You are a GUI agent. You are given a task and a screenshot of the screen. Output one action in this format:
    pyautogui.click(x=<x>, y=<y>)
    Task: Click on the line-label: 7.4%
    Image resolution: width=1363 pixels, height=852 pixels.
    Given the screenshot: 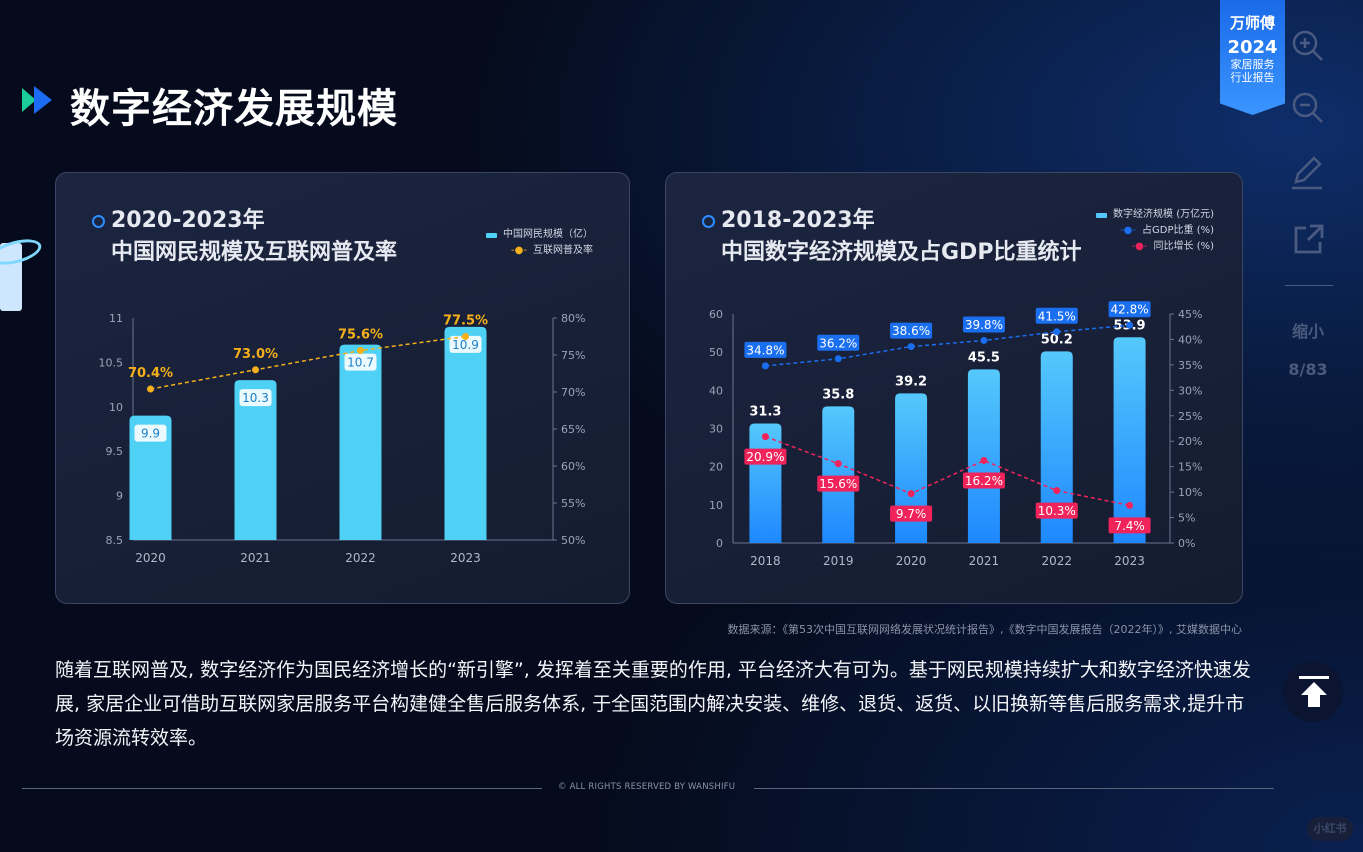 What is the action you would take?
    pyautogui.click(x=1129, y=526)
    